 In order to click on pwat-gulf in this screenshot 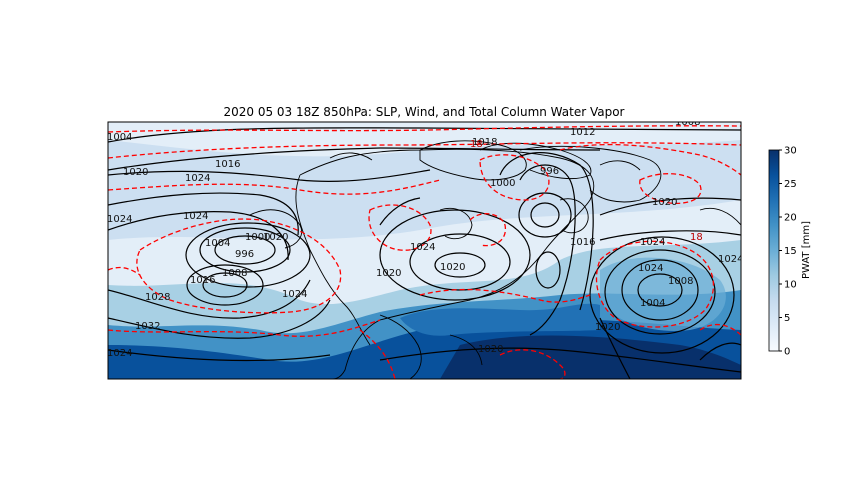, I will do `click(500, 319)`.